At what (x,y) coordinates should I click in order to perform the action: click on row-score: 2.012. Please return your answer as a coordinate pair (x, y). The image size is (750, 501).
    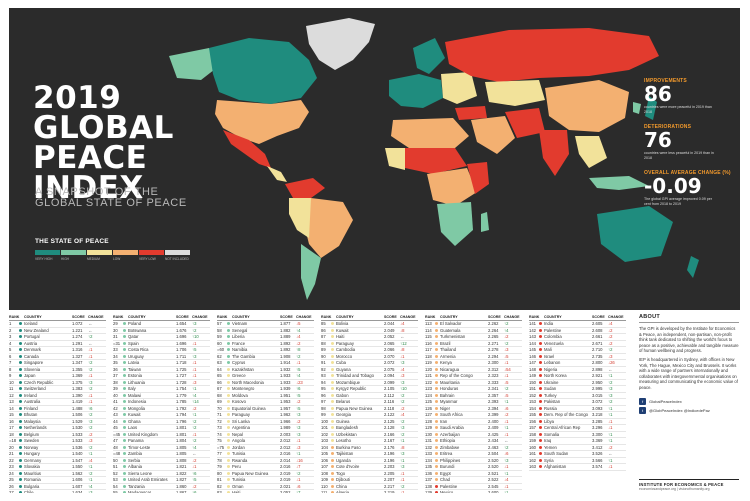
    Looking at the image, I should click on (285, 447).